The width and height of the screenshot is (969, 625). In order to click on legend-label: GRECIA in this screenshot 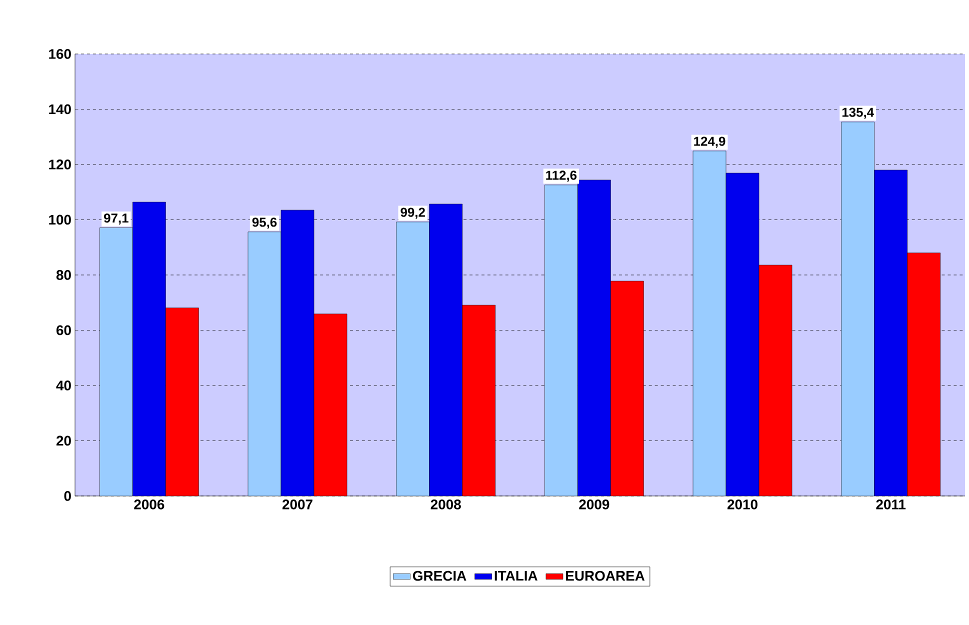, I will do `click(439, 575)`.